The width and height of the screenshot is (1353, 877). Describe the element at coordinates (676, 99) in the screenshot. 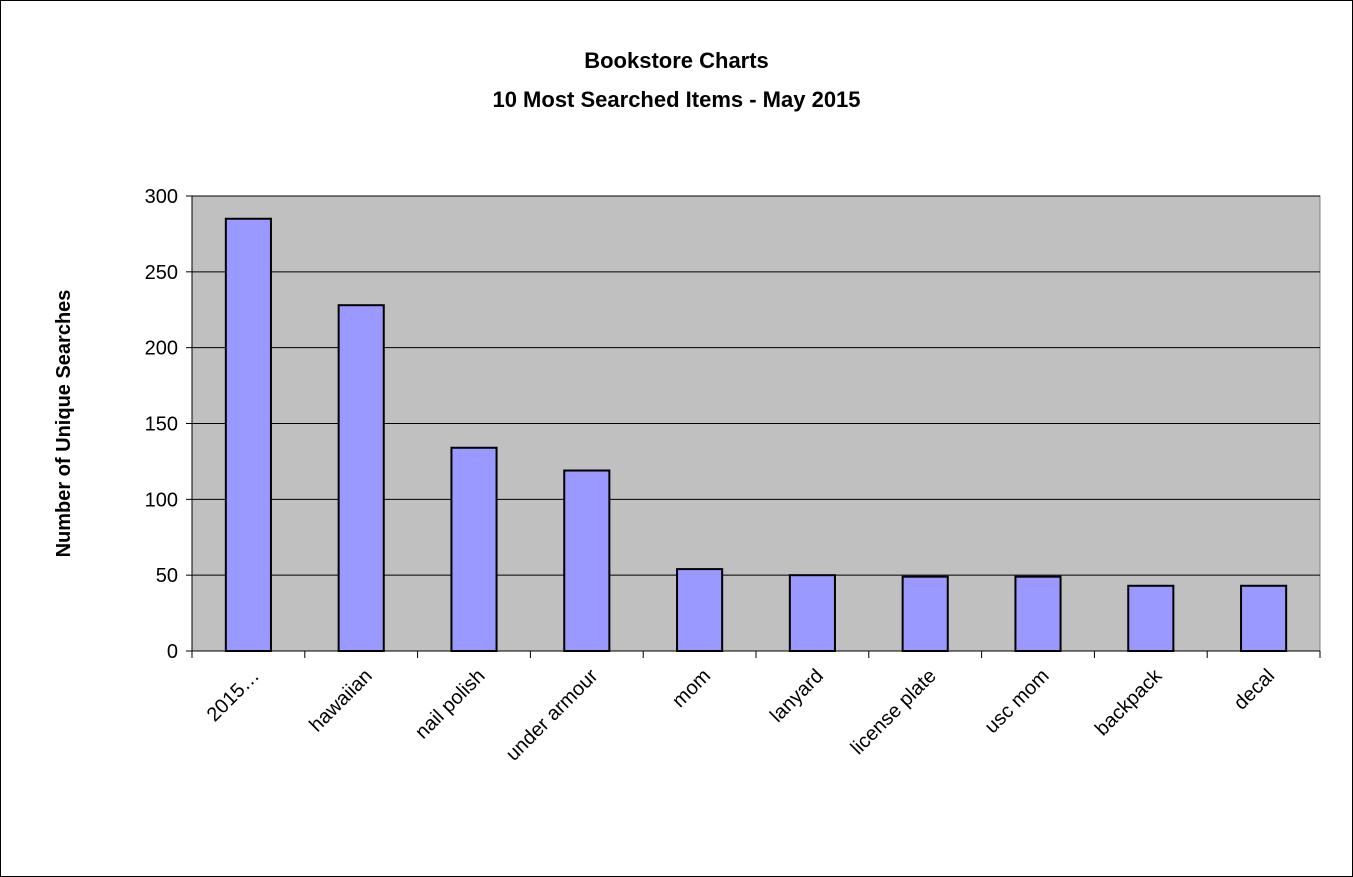

I see `chart-subtitle: 10 Most Searched Items - May 2015` at that location.